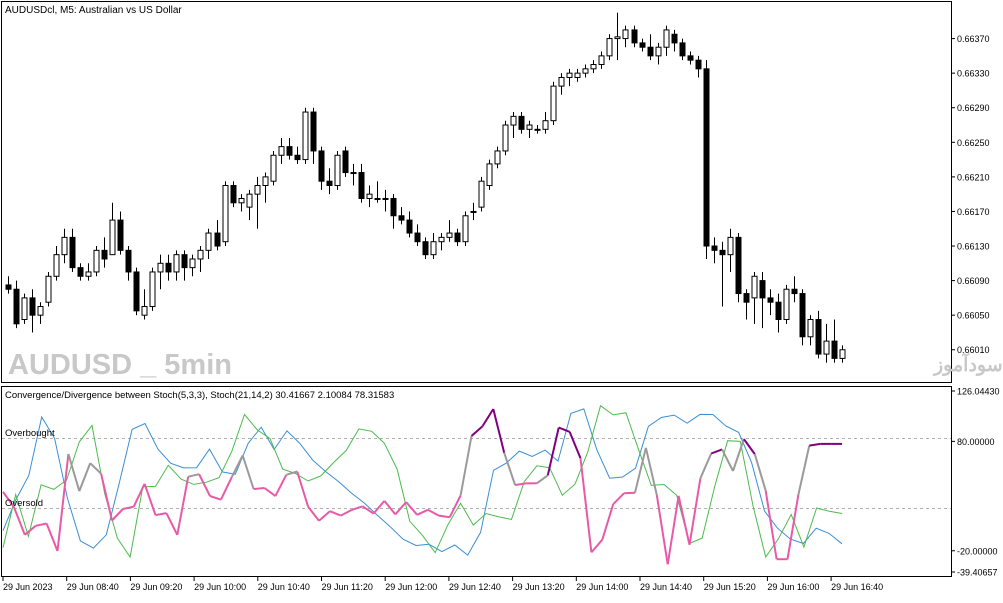  I want to click on time-tick-label: 29 Jun 15:20, so click(730, 587).